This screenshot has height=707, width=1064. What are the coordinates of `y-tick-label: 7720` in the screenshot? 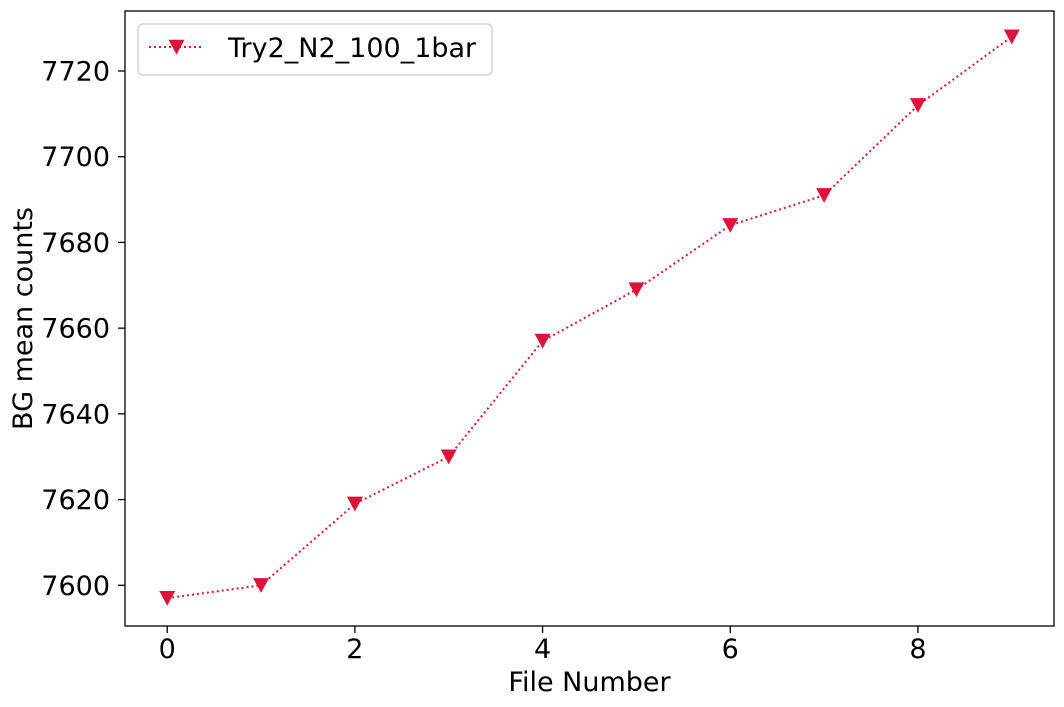 It's located at (75, 72).